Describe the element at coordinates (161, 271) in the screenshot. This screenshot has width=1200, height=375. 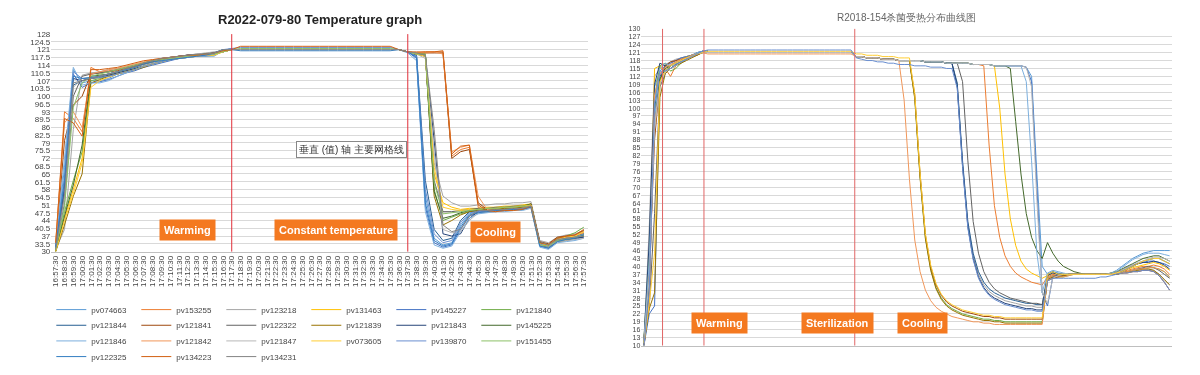
I see `x-tick-label: 17:09:30` at that location.